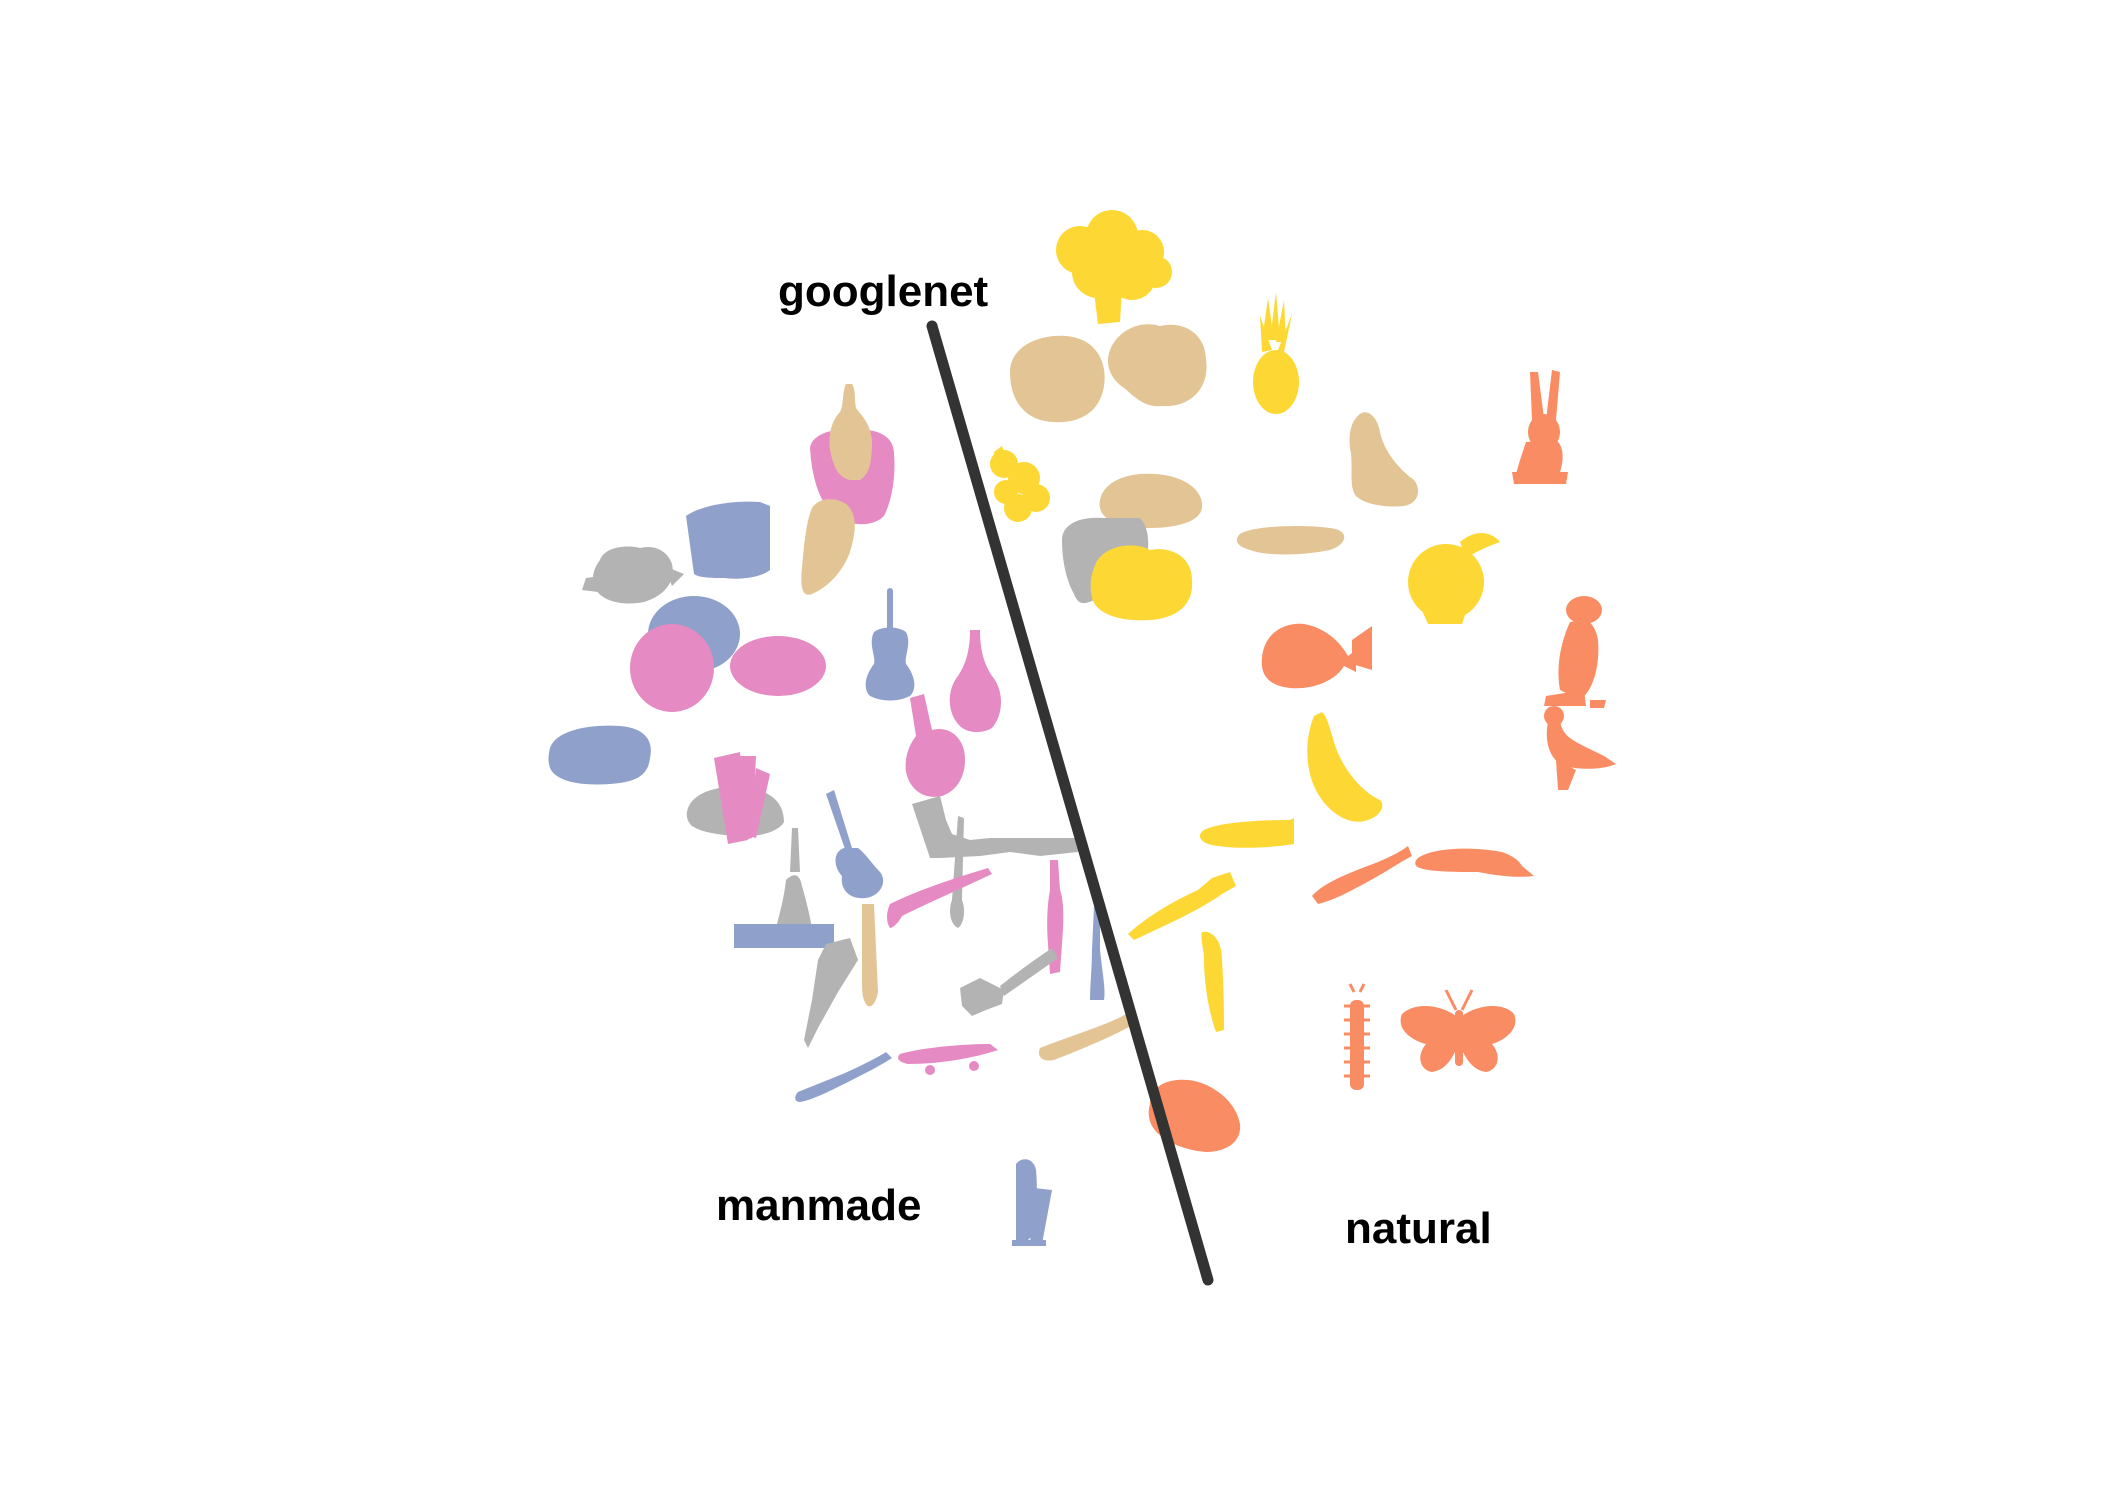 The height and width of the screenshot is (1488, 2105). Describe the element at coordinates (1212, 981) in the screenshot. I see `leek-silhouette` at that location.